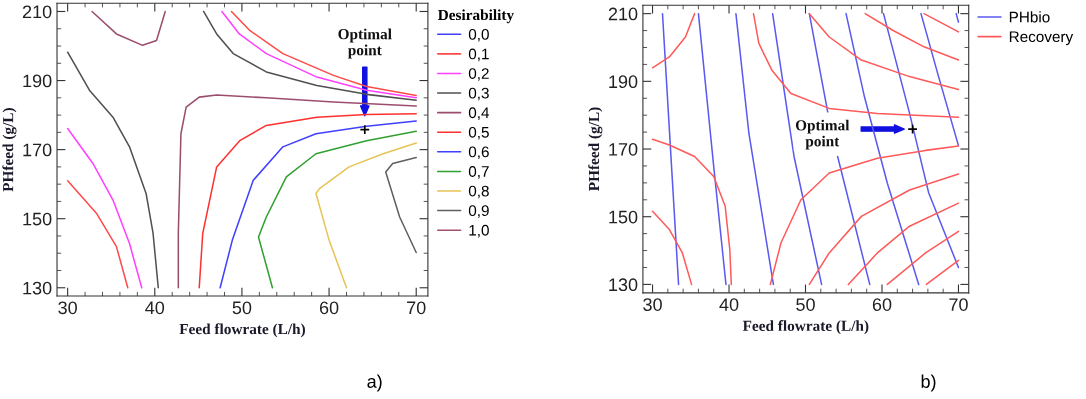  Describe the element at coordinates (478, 153) in the screenshot. I see `legend-label: 0,6` at that location.